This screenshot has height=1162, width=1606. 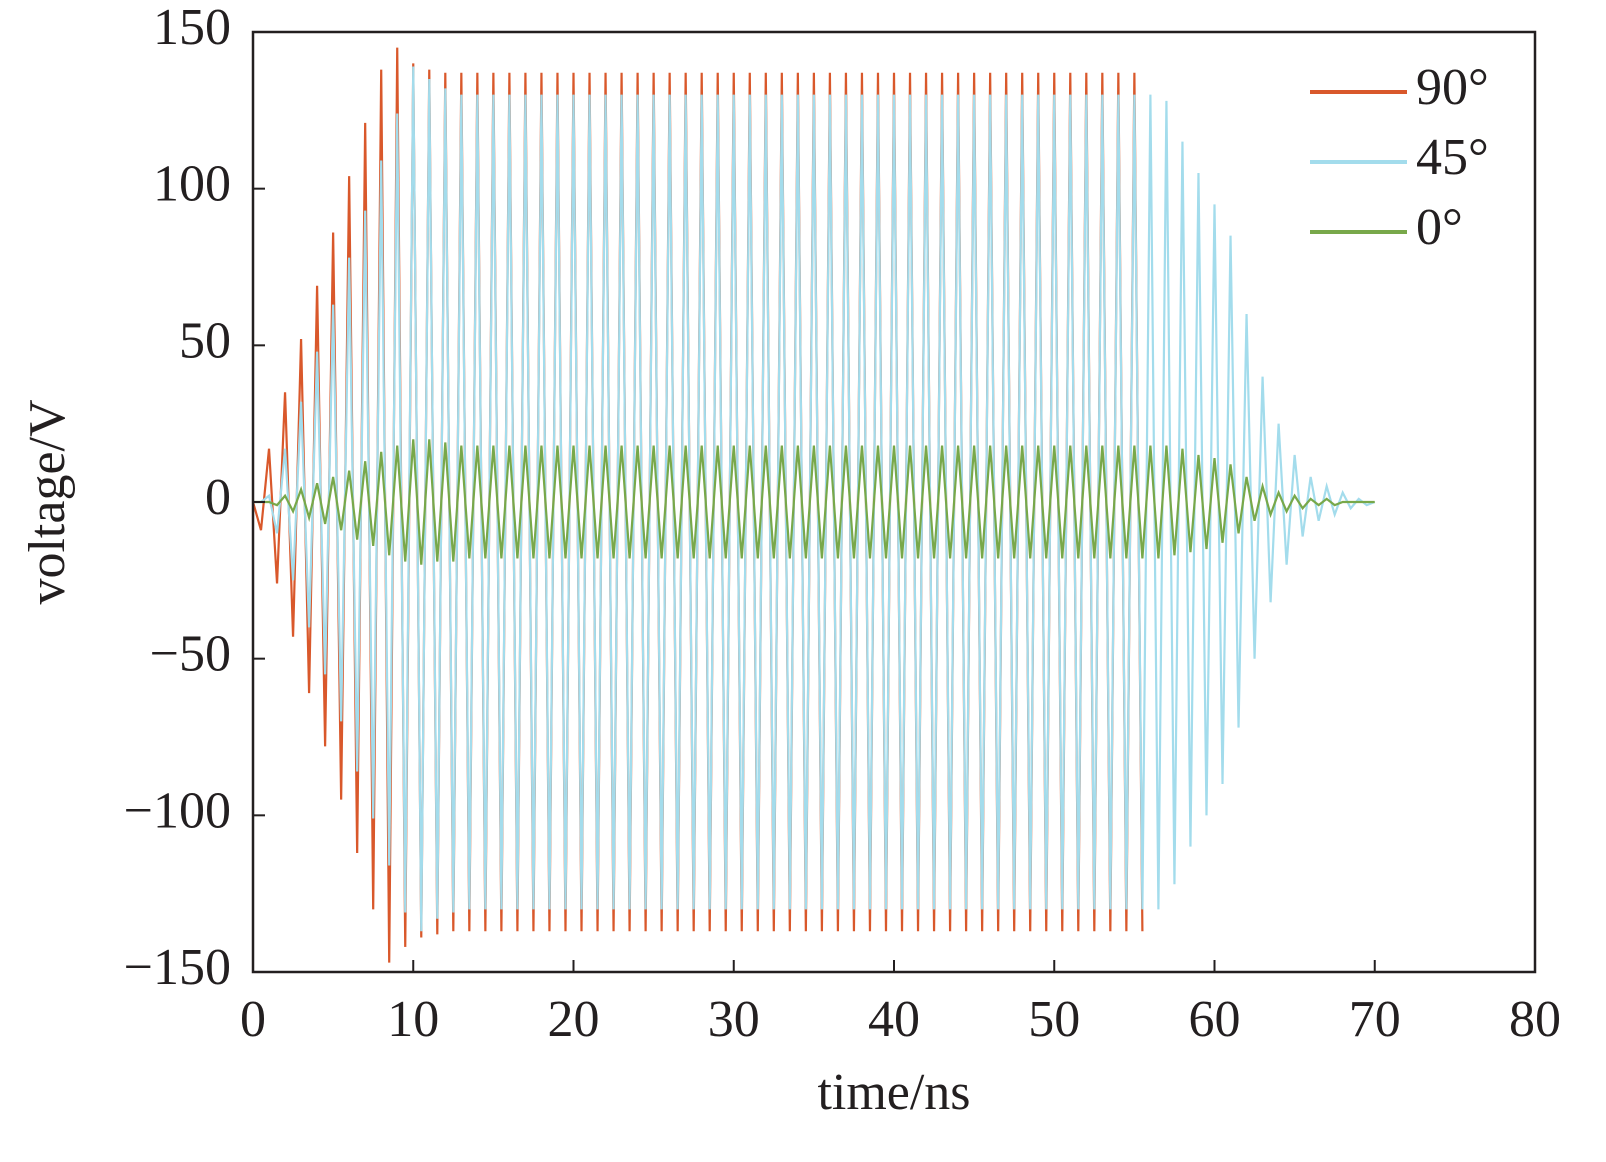 I want to click on x-tick-label: 60, so click(x=1215, y=1019).